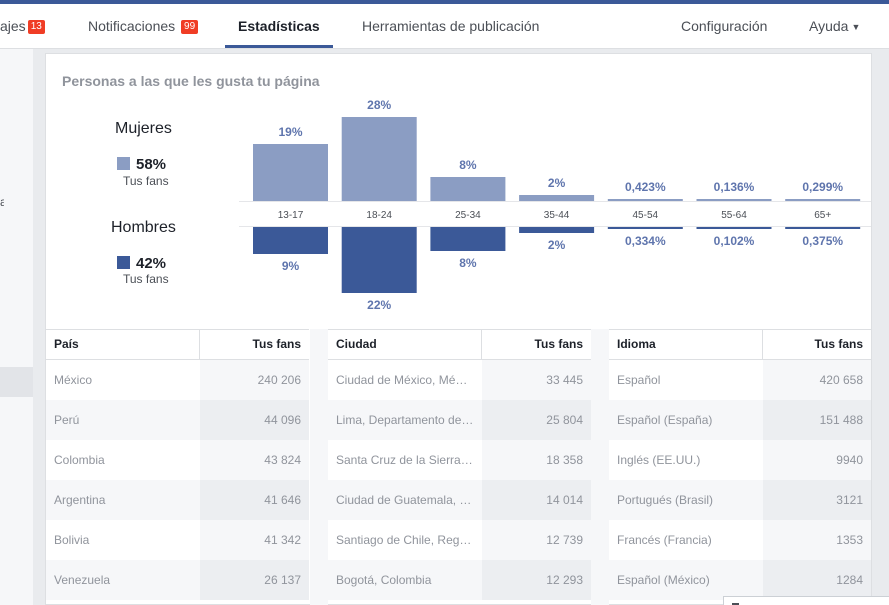 This screenshot has width=889, height=605. What do you see at coordinates (379, 215) in the screenshot?
I see `tick-label-18-24: 18-24` at bounding box center [379, 215].